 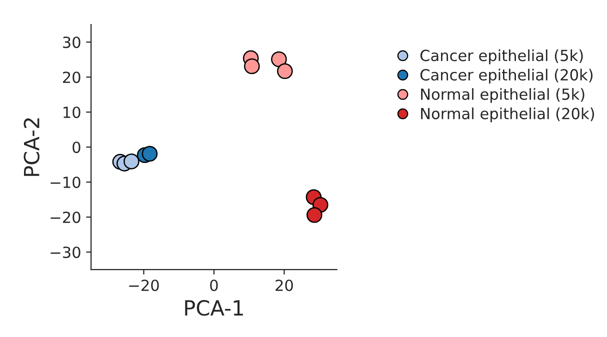 I want to click on y-tick-label: 20, so click(x=71, y=78).